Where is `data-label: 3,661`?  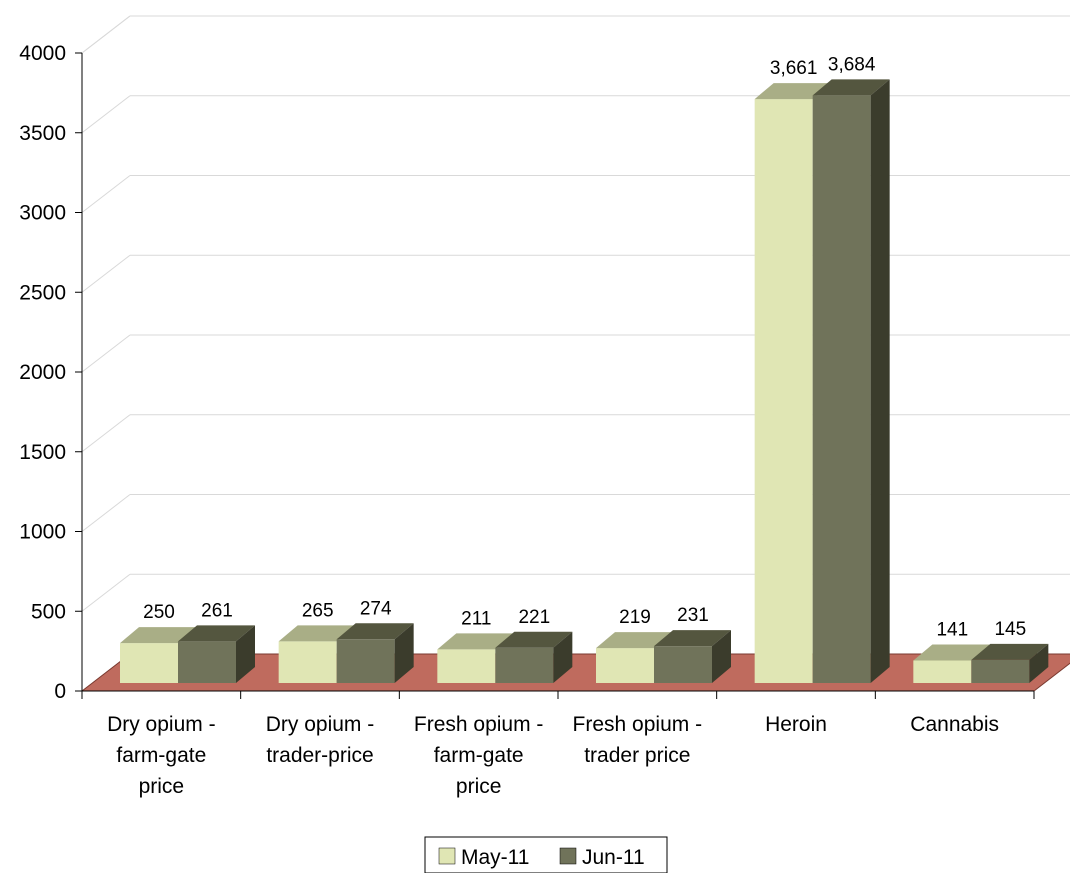 data-label: 3,661 is located at coordinates (794, 68).